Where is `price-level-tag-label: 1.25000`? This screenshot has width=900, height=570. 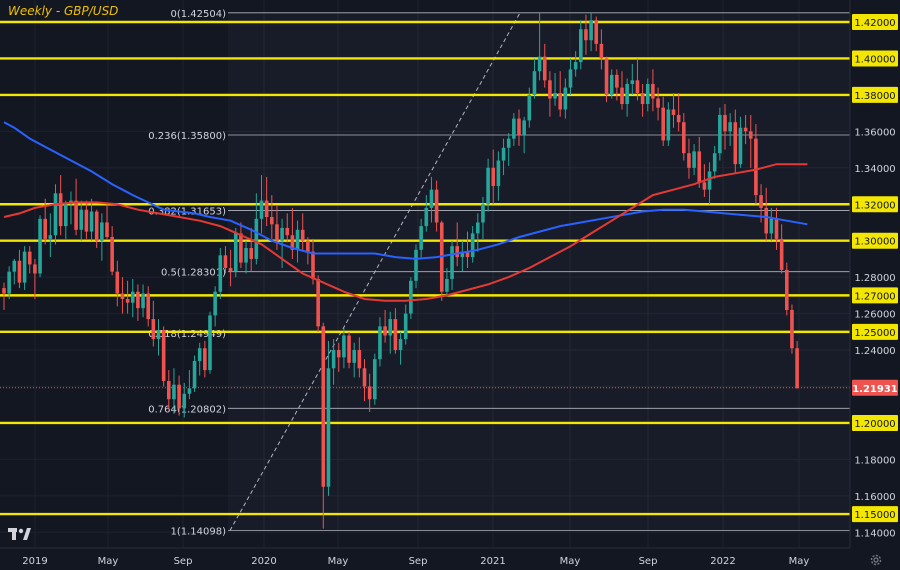
price-level-tag-label: 1.25000 is located at coordinates (874, 333).